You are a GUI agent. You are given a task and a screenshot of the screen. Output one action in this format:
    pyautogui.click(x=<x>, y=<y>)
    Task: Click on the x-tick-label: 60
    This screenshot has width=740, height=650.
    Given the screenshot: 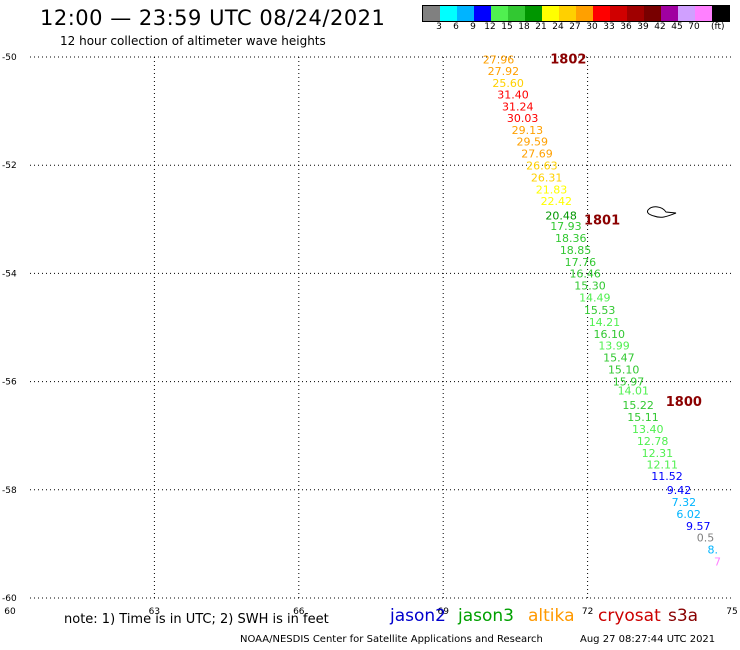 What is the action you would take?
    pyautogui.click(x=10, y=612)
    